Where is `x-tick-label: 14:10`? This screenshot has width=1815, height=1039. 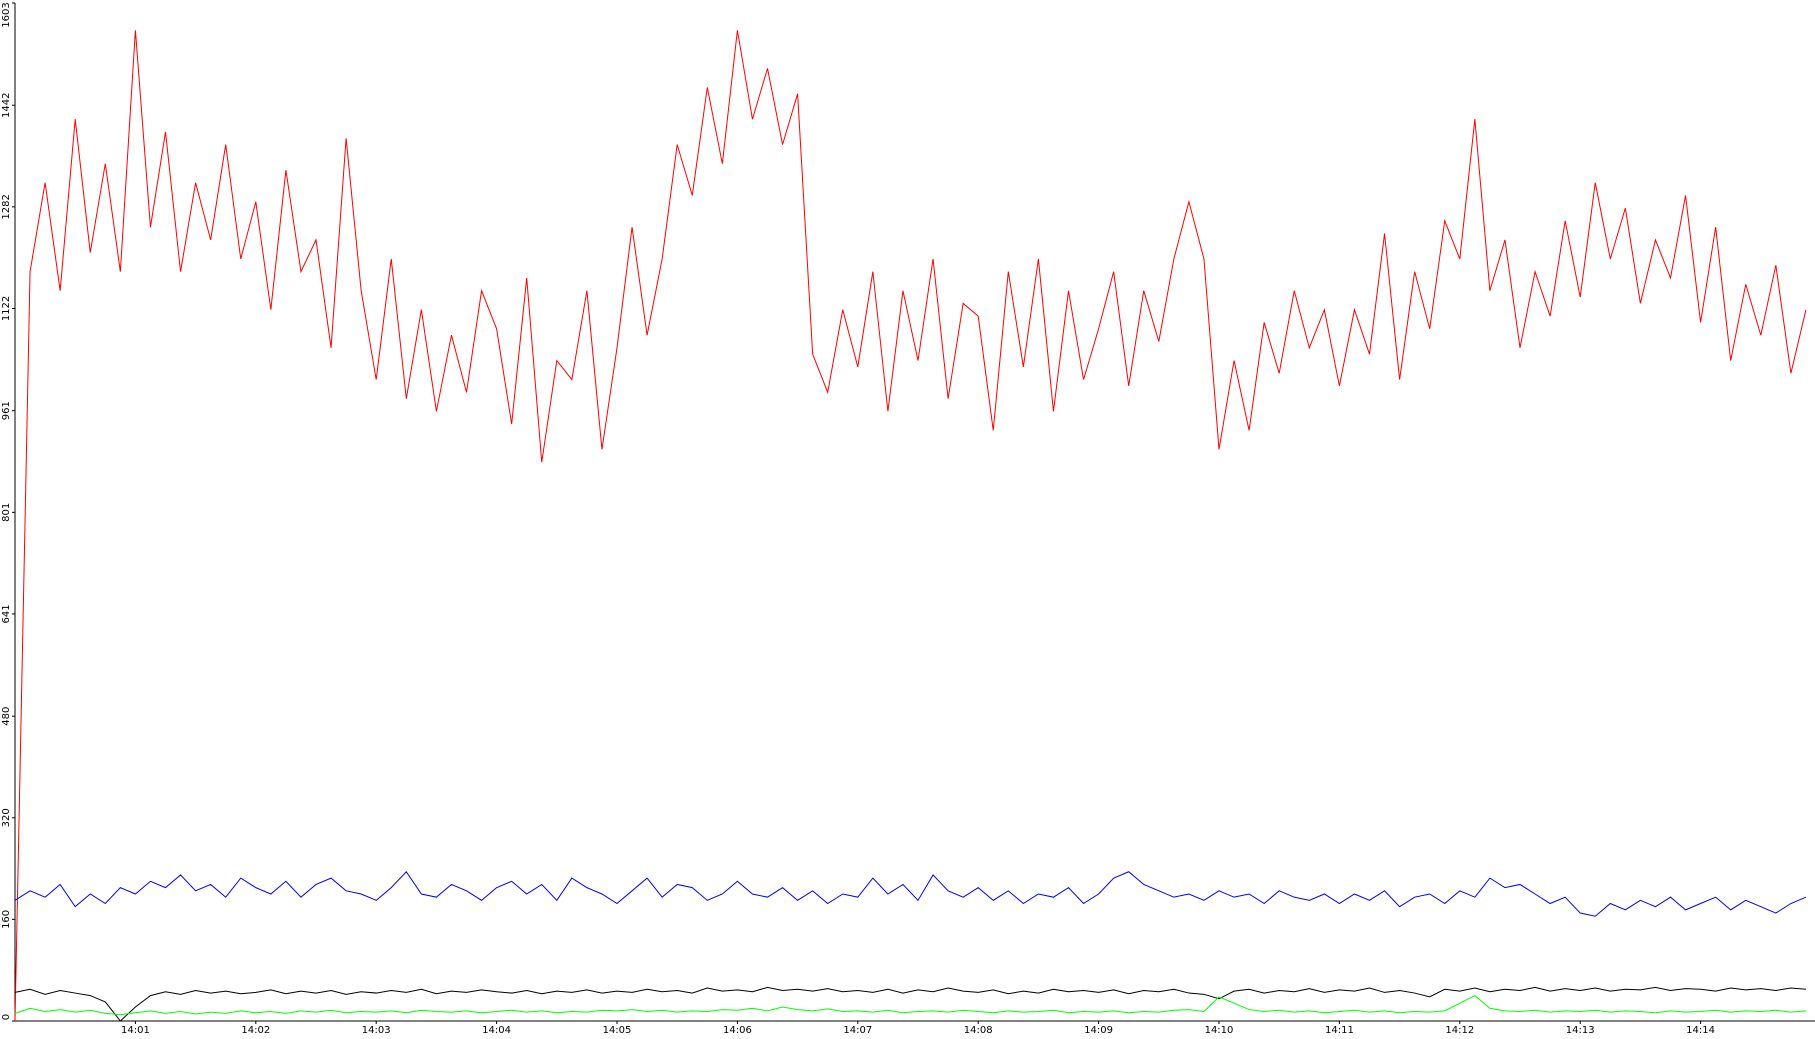 x-tick-label: 14:10 is located at coordinates (1219, 1030).